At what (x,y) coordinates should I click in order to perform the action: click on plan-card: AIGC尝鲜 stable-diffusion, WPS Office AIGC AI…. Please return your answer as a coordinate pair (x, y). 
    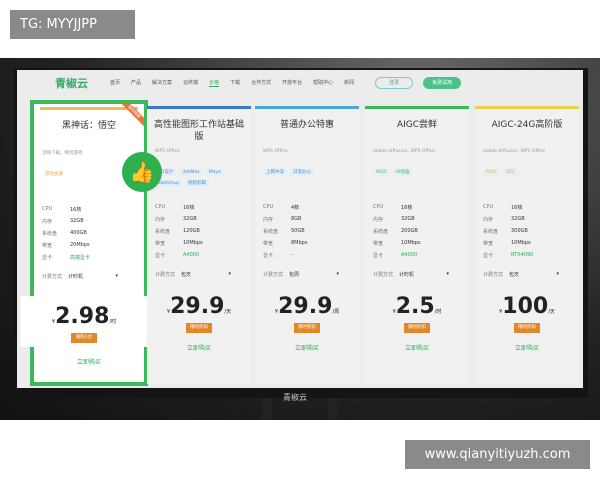
    Looking at the image, I should click on (417, 245).